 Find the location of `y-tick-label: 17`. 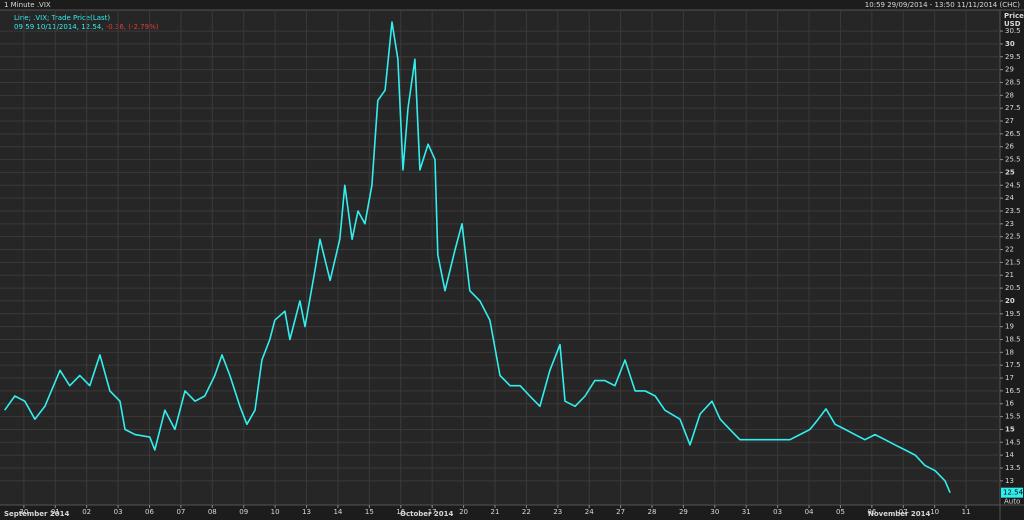

y-tick-label: 17 is located at coordinates (1009, 378).